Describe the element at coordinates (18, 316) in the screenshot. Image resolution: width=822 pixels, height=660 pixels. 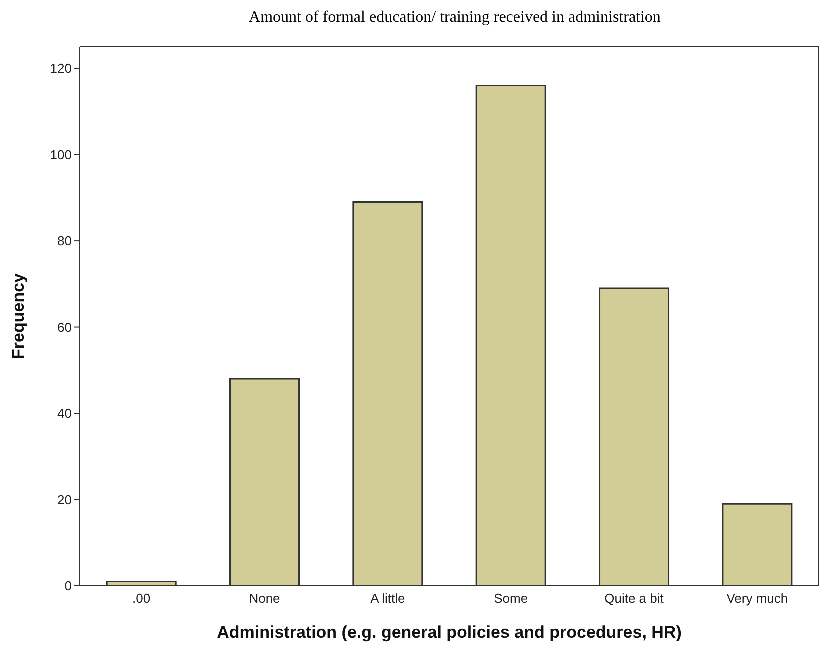
I see `y-axis-title: Frequency` at that location.